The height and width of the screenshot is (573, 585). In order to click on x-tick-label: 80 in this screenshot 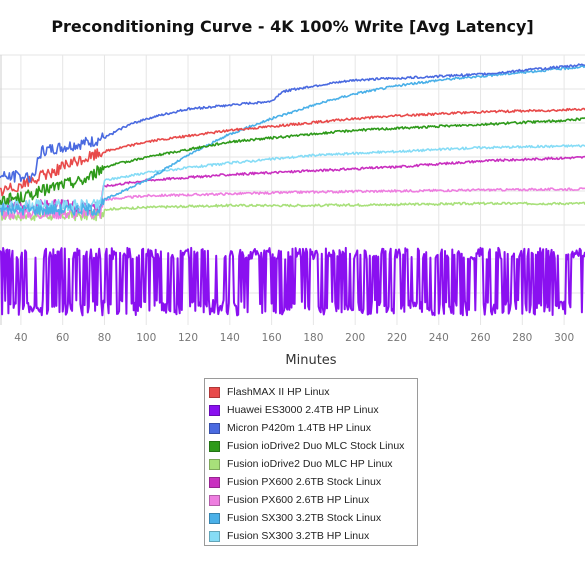, I will do `click(104, 338)`.